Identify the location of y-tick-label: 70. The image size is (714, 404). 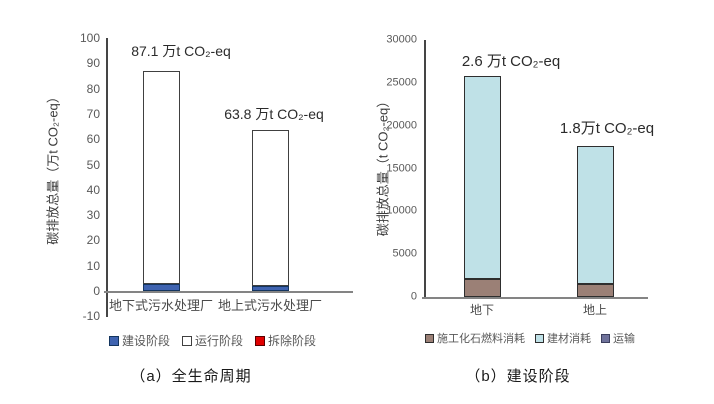
(93, 113).